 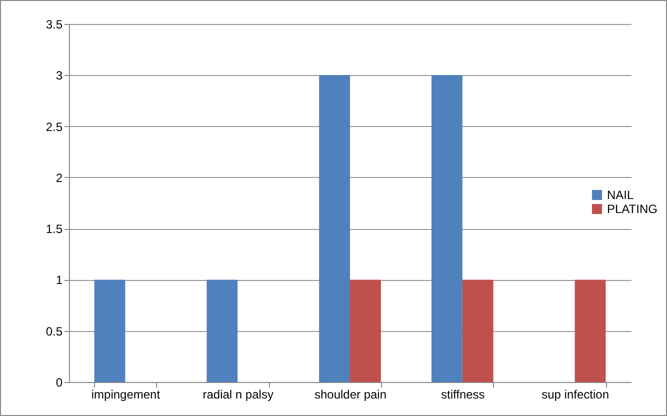 What do you see at coordinates (575, 395) in the screenshot?
I see `x-tick-label: sup infection` at bounding box center [575, 395].